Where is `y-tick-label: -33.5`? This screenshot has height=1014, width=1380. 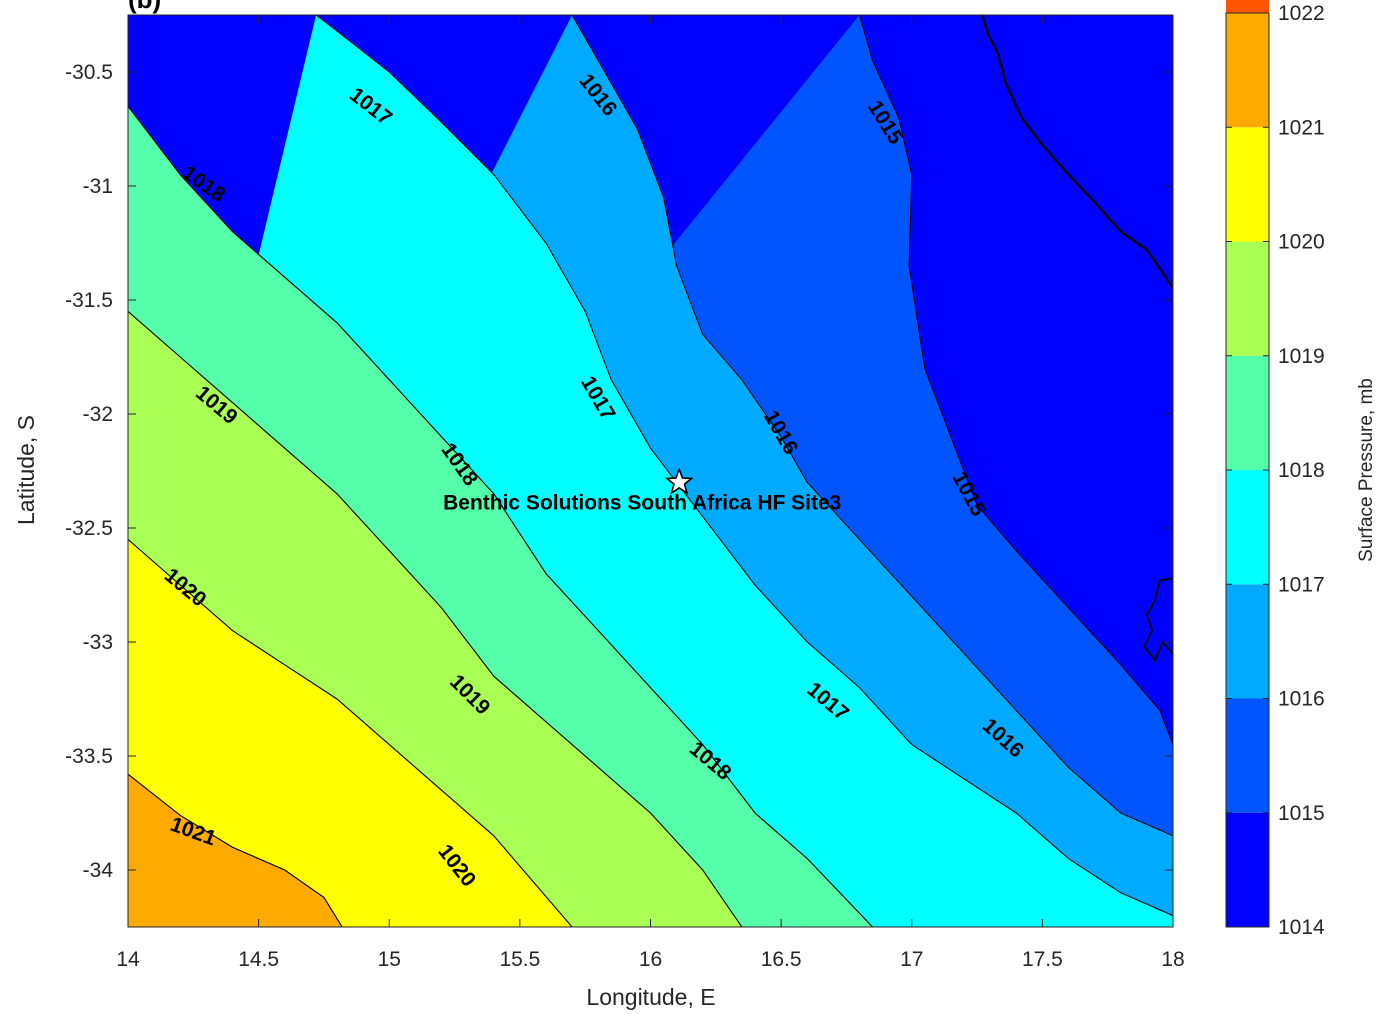
y-tick-label: -33.5 is located at coordinates (89, 756).